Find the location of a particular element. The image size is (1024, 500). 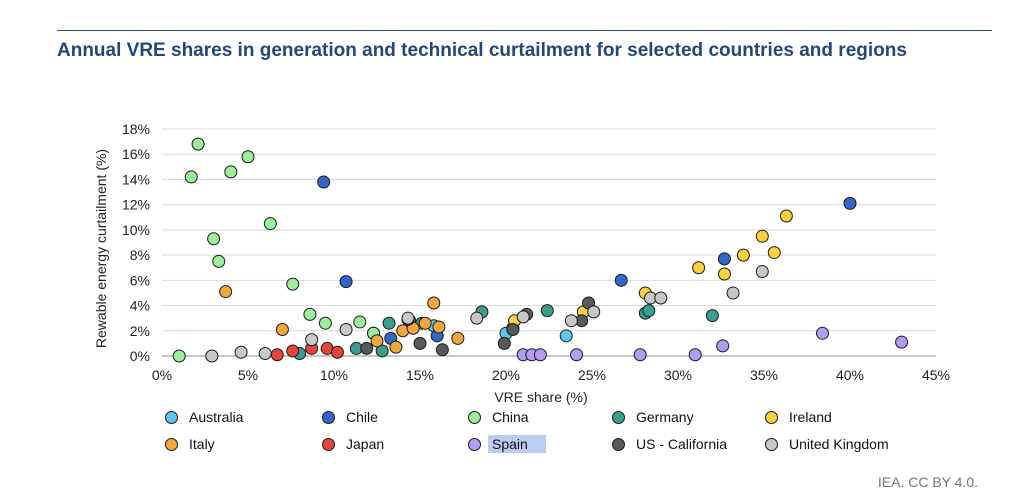

x-tick-label: 20% is located at coordinates (506, 375).